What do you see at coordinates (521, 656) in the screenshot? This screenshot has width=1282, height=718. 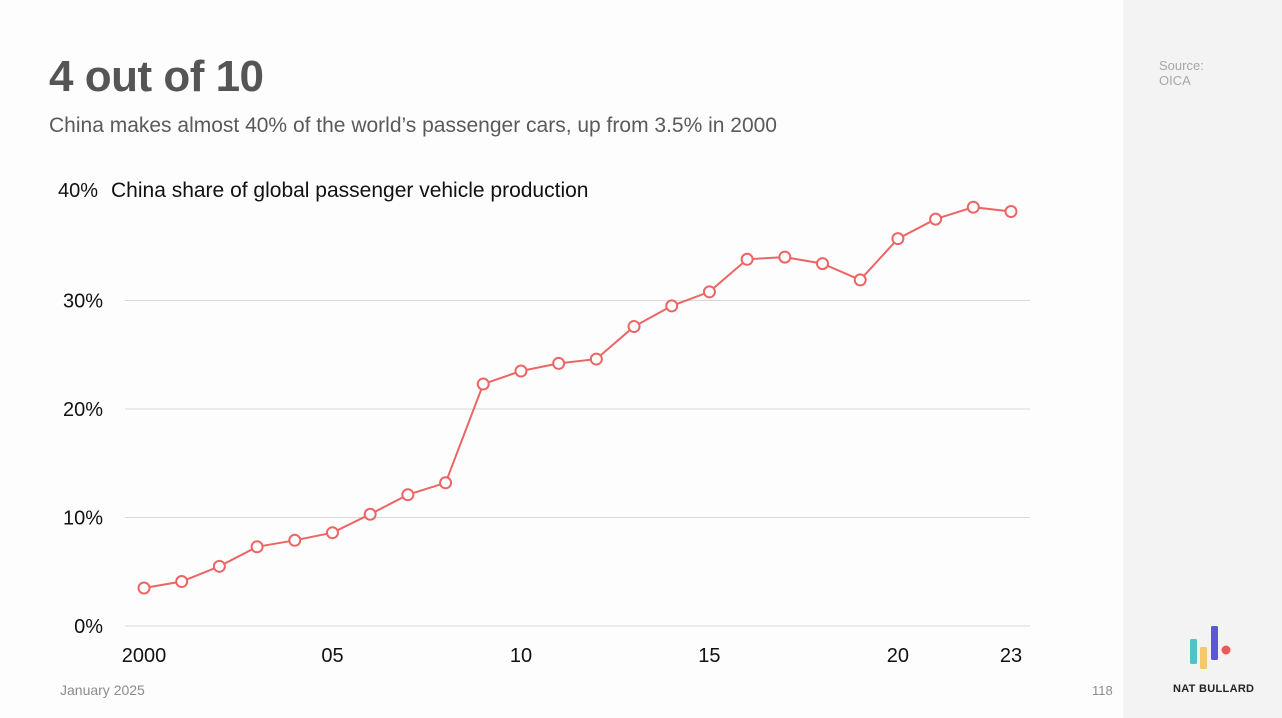 I see `x-tick-label: 10` at bounding box center [521, 656].